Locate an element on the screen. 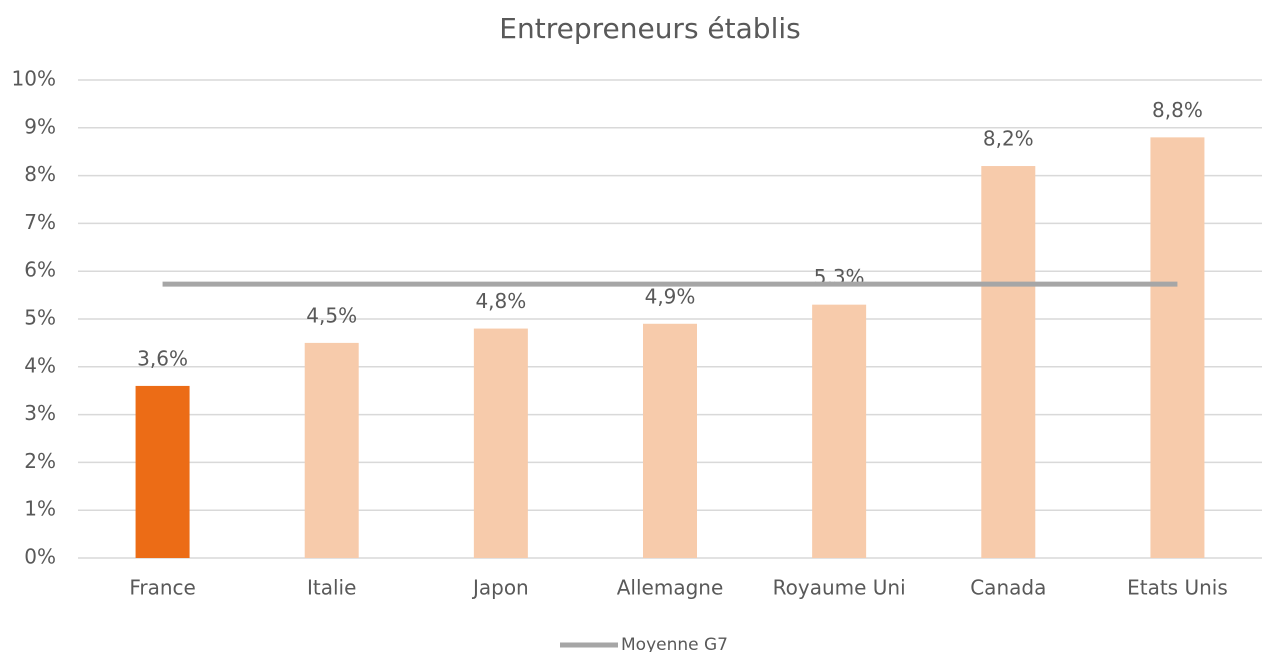 The width and height of the screenshot is (1268, 652). y-tick-label: 2% is located at coordinates (40, 461).